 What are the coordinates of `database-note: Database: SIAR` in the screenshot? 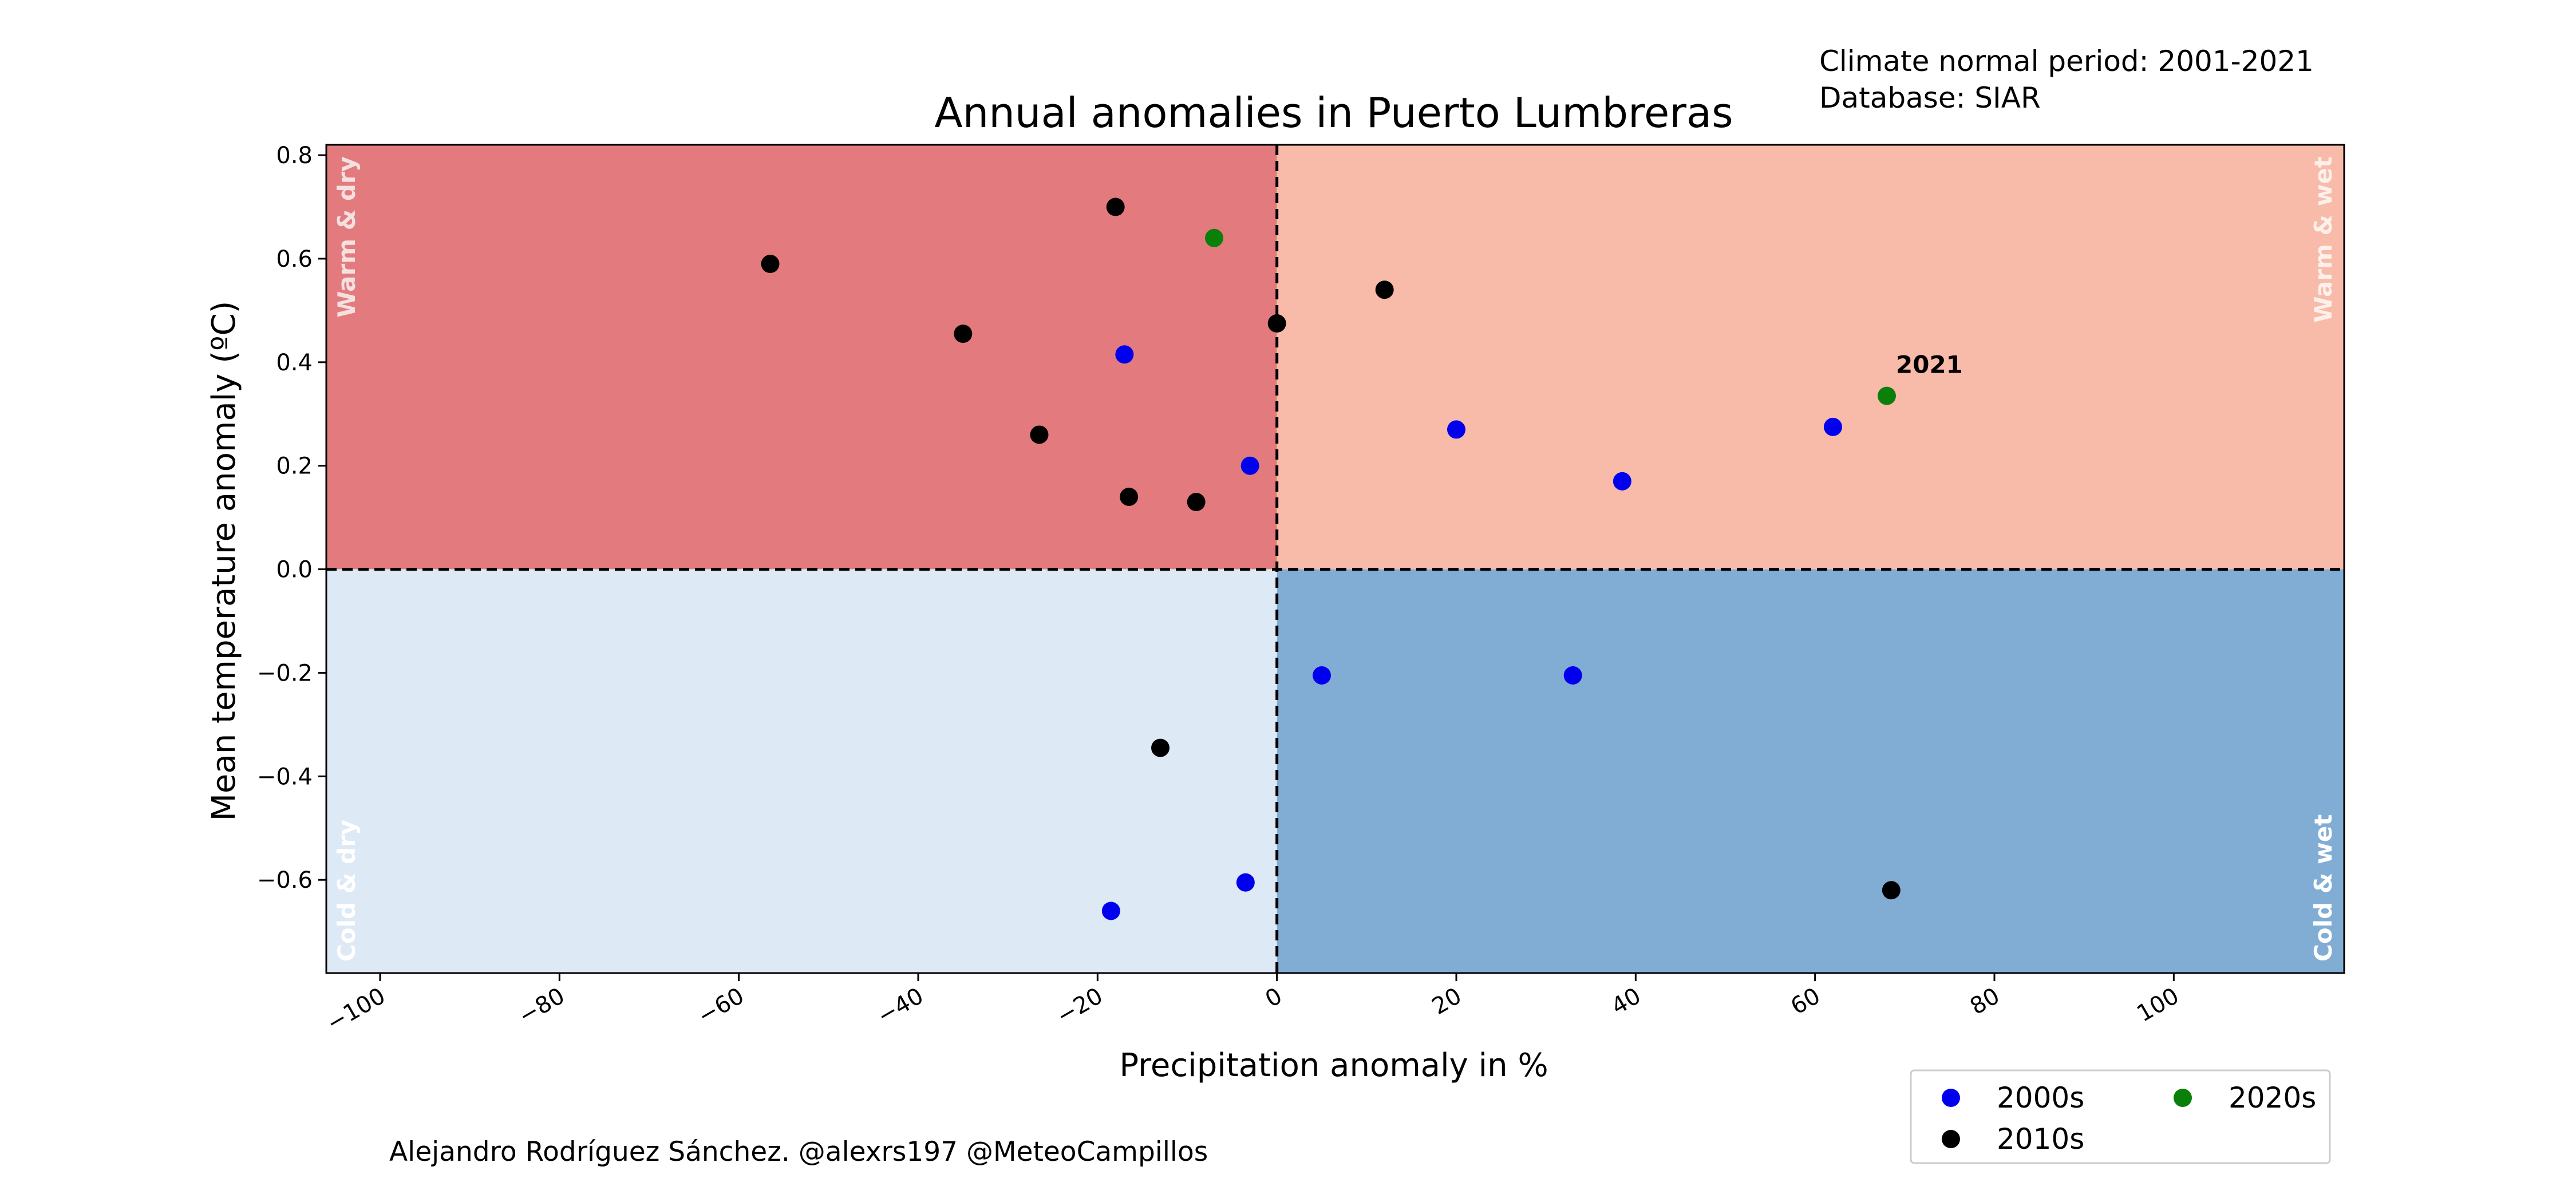 It's located at (1930, 97).